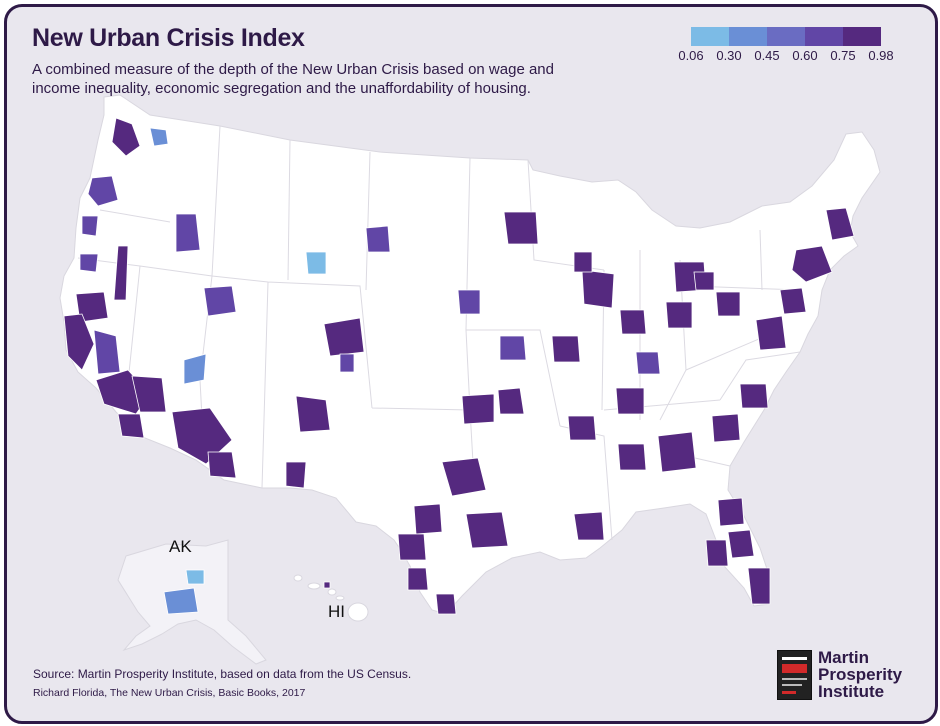 The image size is (940, 726). Describe the element at coordinates (805, 55) in the screenshot. I see `legend-tick: 0.60` at that location.